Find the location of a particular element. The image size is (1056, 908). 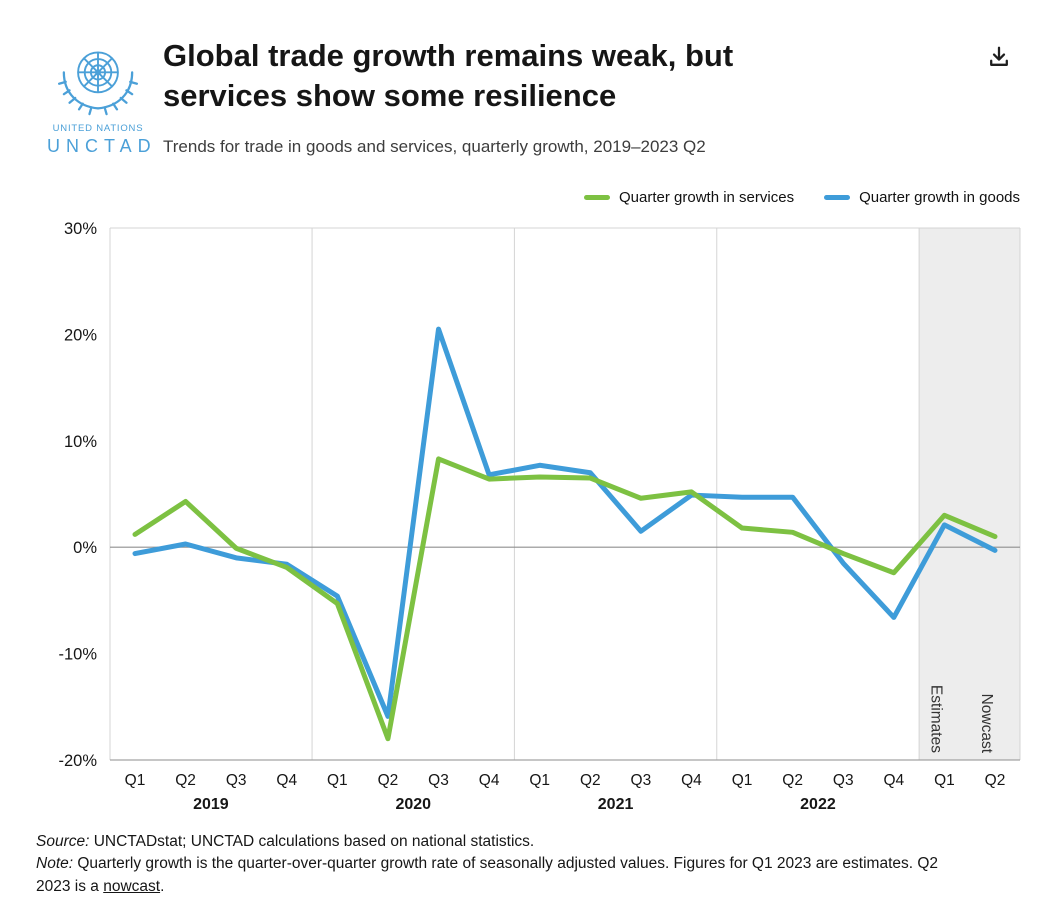

legend-label-goods: Quarter growth in goods is located at coordinates (939, 197).